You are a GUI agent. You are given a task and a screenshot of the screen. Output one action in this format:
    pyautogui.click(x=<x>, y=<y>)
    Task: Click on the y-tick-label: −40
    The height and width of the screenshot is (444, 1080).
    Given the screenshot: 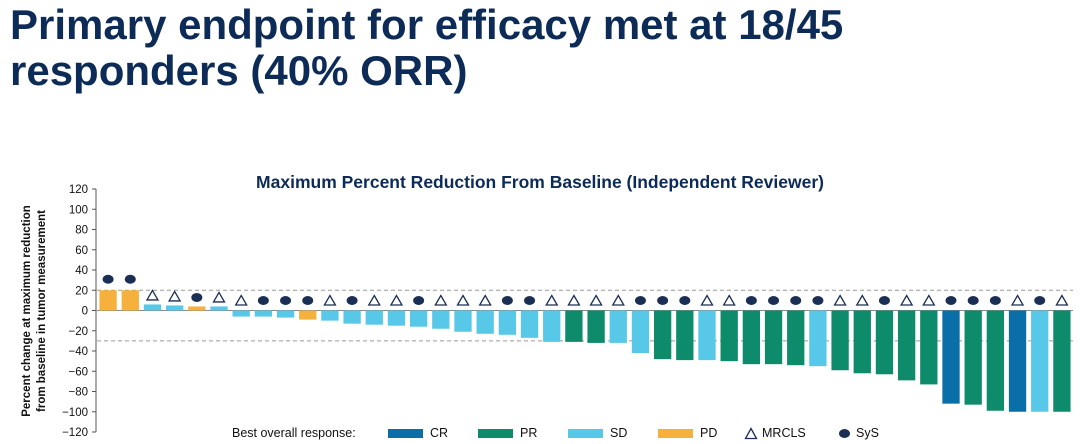 What is the action you would take?
    pyautogui.click(x=78, y=352)
    